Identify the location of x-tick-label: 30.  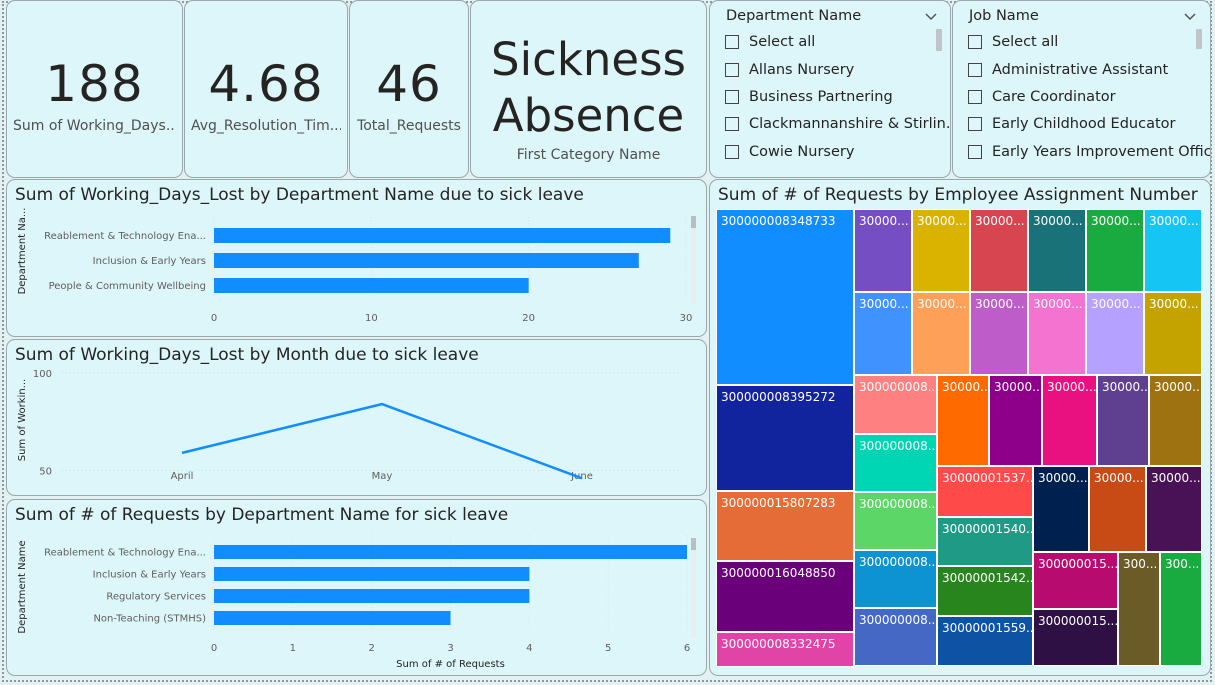
(686, 318).